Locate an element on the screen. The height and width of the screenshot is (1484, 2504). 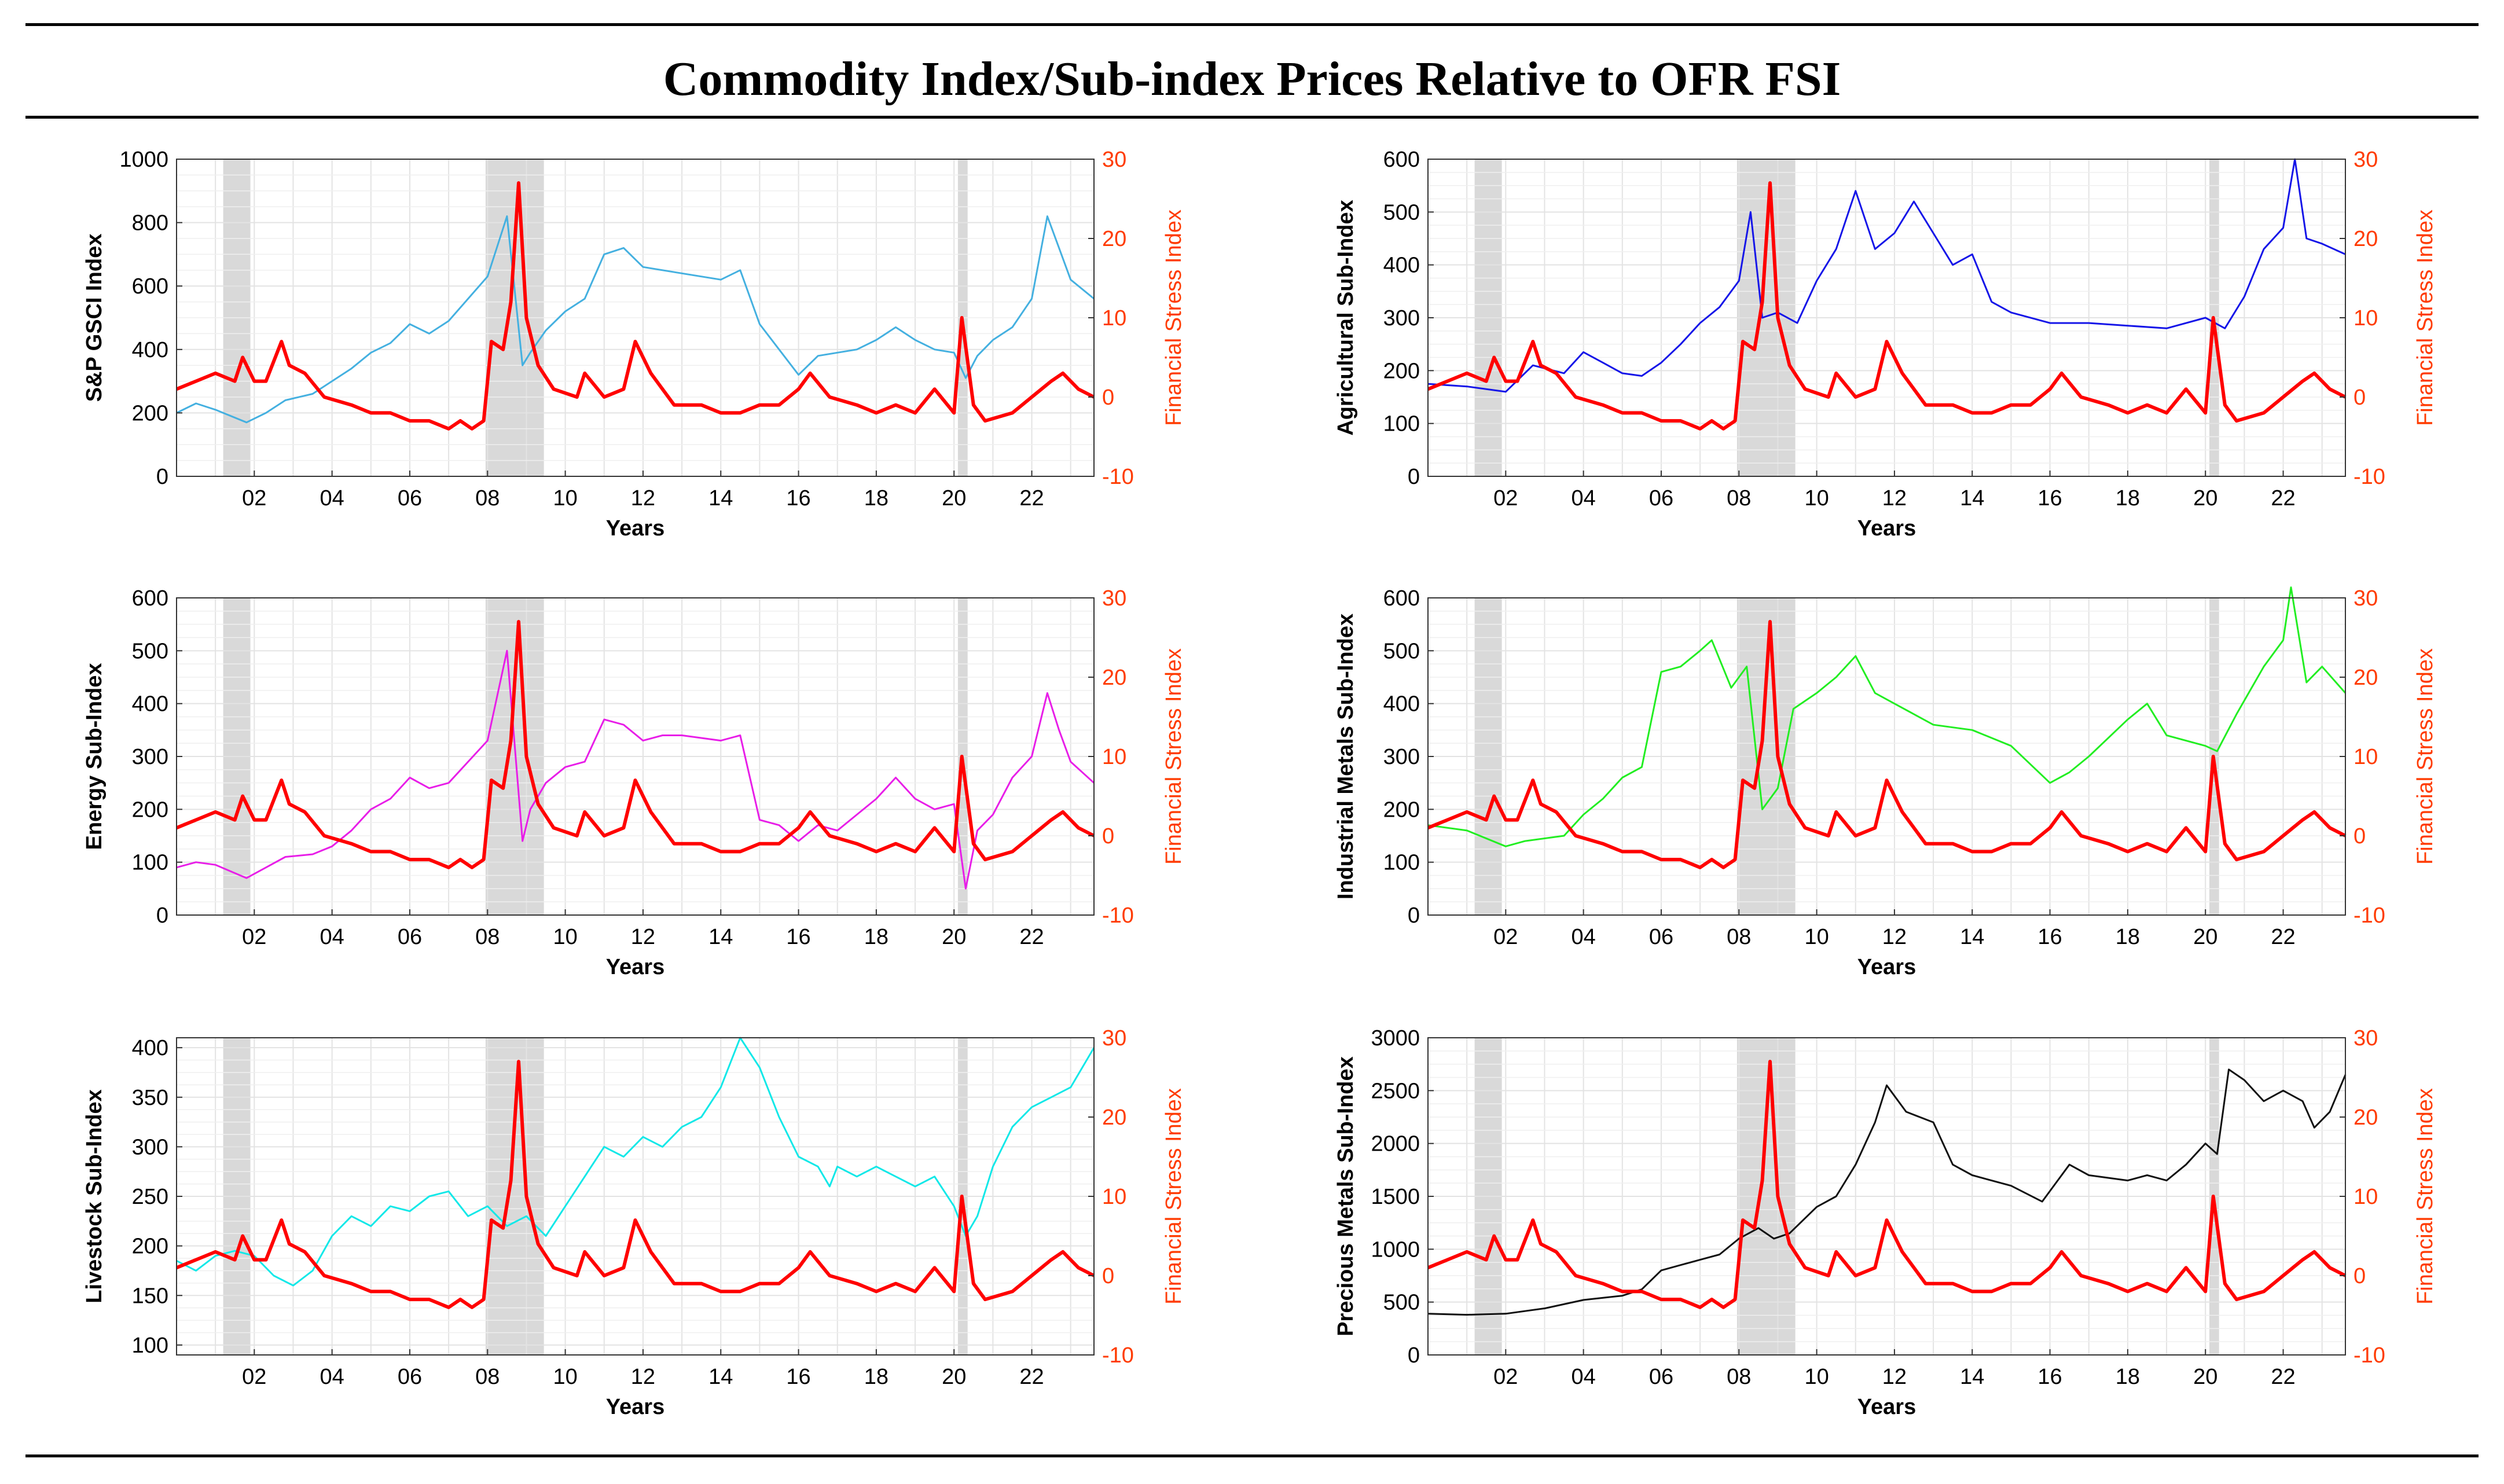
y-tick-label: 1000 is located at coordinates (1395, 1249).